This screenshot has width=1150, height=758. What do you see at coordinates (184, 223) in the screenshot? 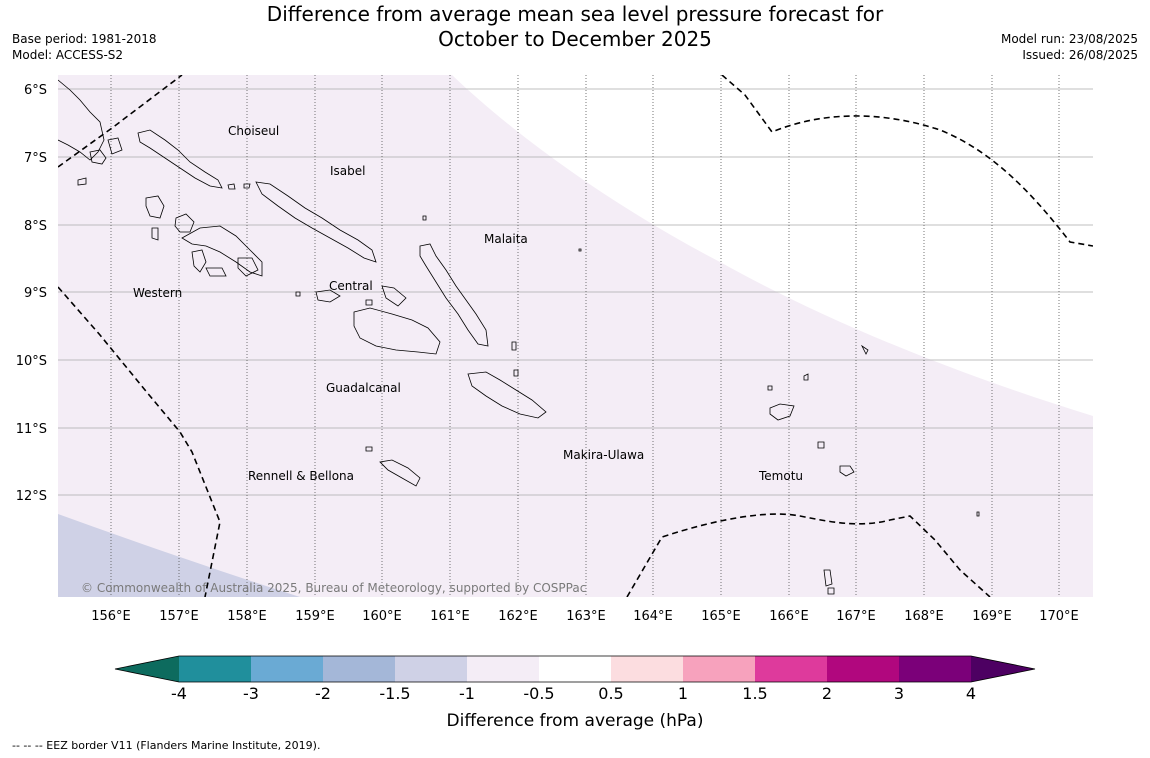
I see `island-kolombangara` at bounding box center [184, 223].